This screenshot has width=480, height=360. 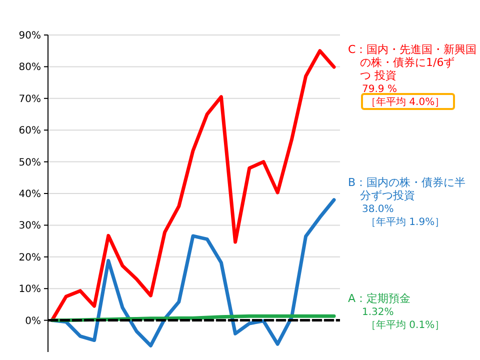 What do you see at coordinates (405, 222) in the screenshot?
I see `text: ［年平均 1.9%］` at bounding box center [405, 222].